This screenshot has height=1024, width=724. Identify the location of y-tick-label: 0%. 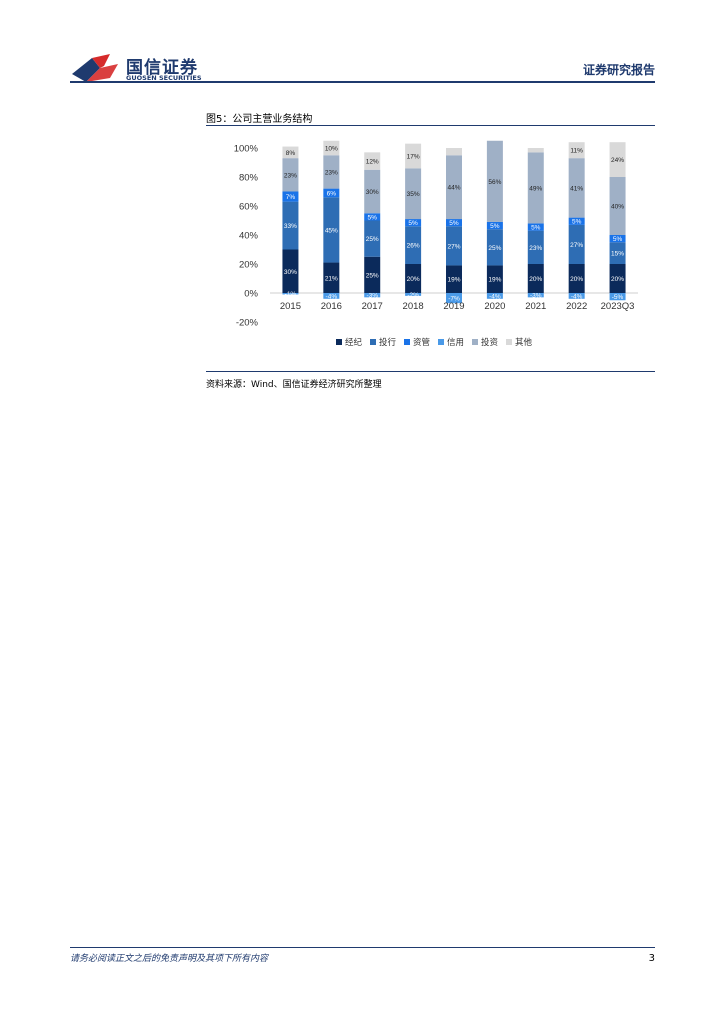
(251, 294).